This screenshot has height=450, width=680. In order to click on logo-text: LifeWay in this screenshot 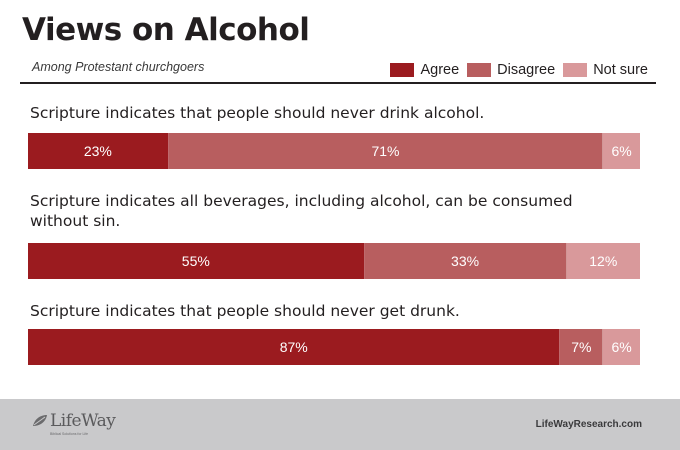, I will do `click(83, 421)`.